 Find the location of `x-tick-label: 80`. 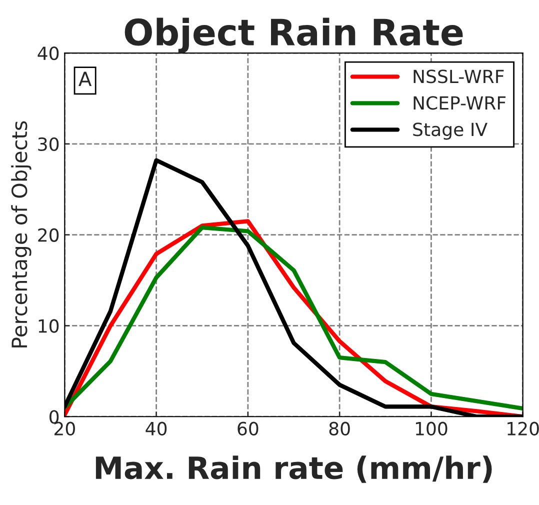

x-tick-label: 80 is located at coordinates (339, 429).